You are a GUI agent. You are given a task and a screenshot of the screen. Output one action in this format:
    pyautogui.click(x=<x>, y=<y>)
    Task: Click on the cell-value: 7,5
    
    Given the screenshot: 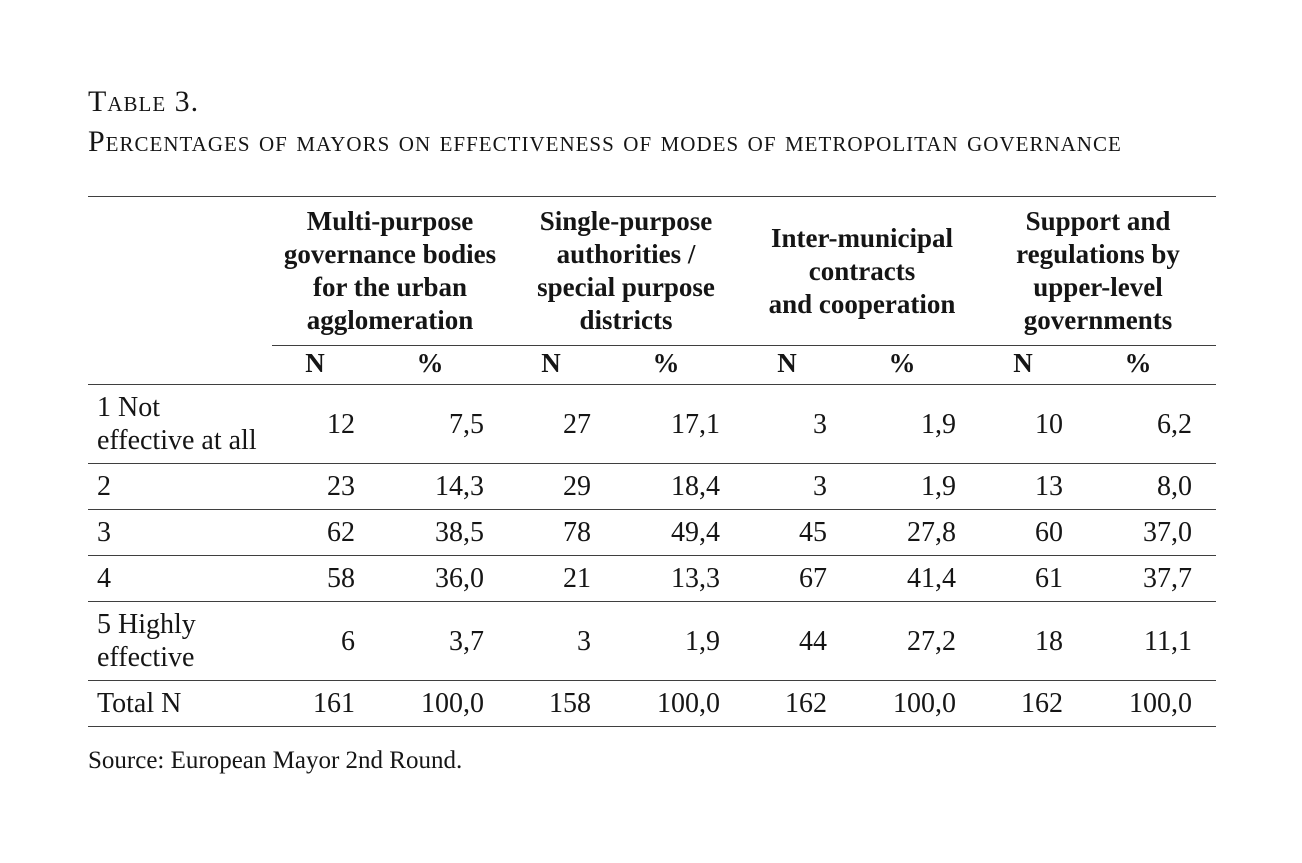 What is the action you would take?
    pyautogui.click(x=440, y=424)
    